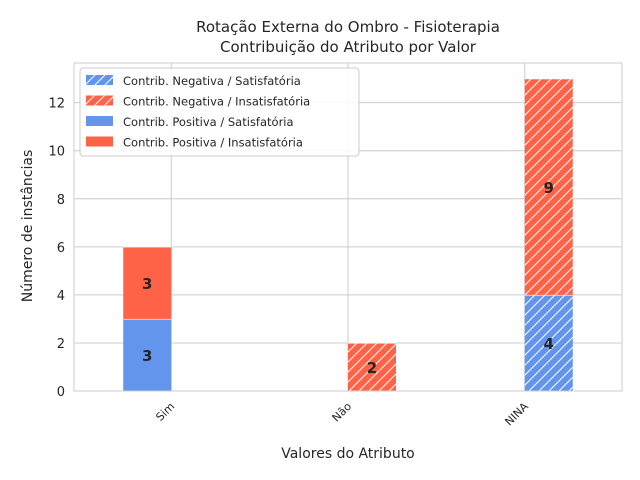 This screenshot has width=640, height=480. What do you see at coordinates (348, 27) in the screenshot?
I see `chart-title: Rotação Externa do Ombro - Fisioterapia` at bounding box center [348, 27].